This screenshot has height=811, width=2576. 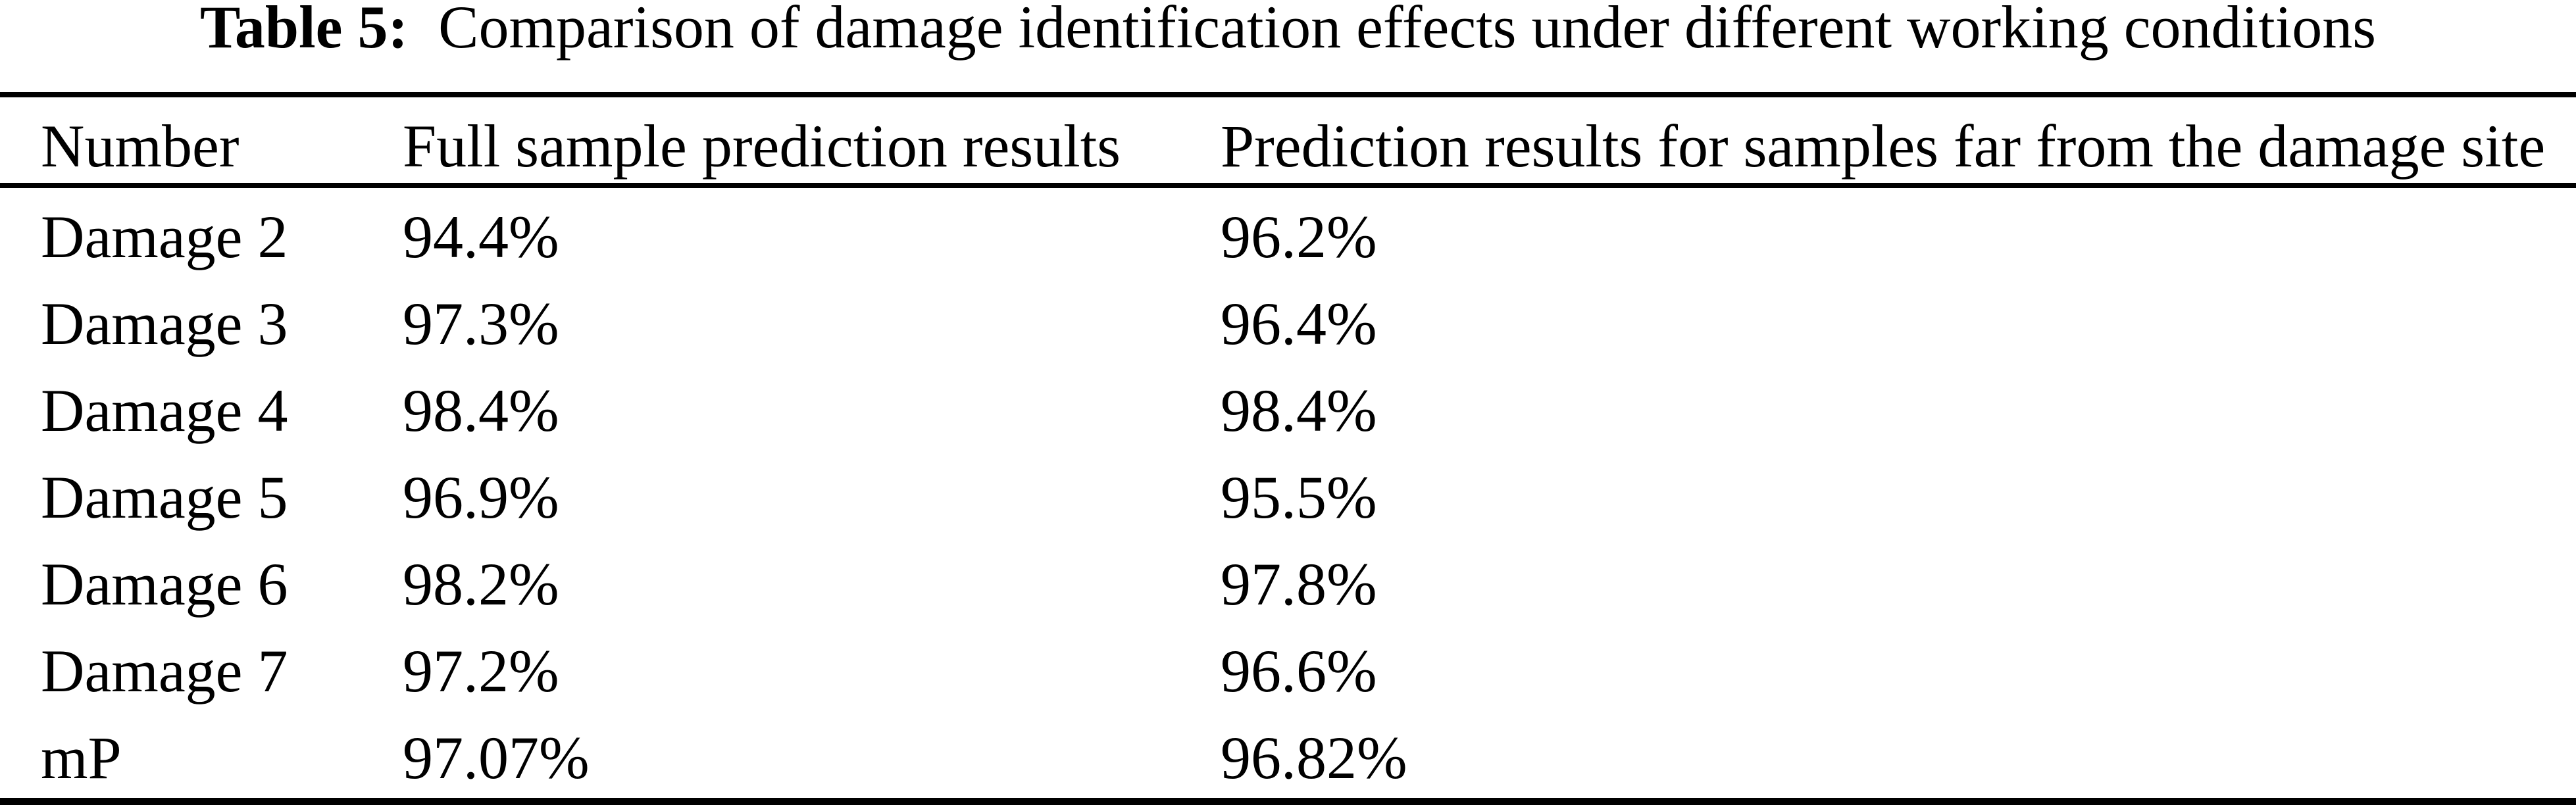 What do you see at coordinates (1299, 323) in the screenshot?
I see `far-samples-cell: 96.4%` at bounding box center [1299, 323].